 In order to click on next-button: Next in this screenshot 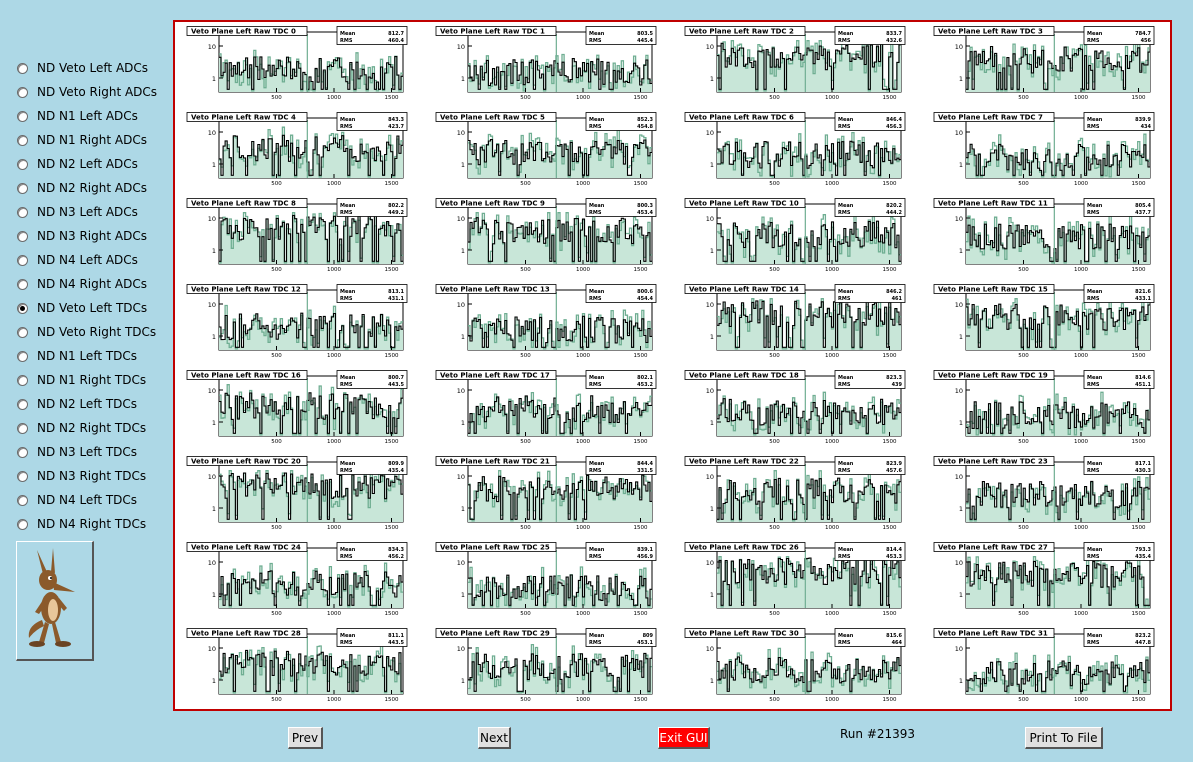, I will do `click(494, 738)`.